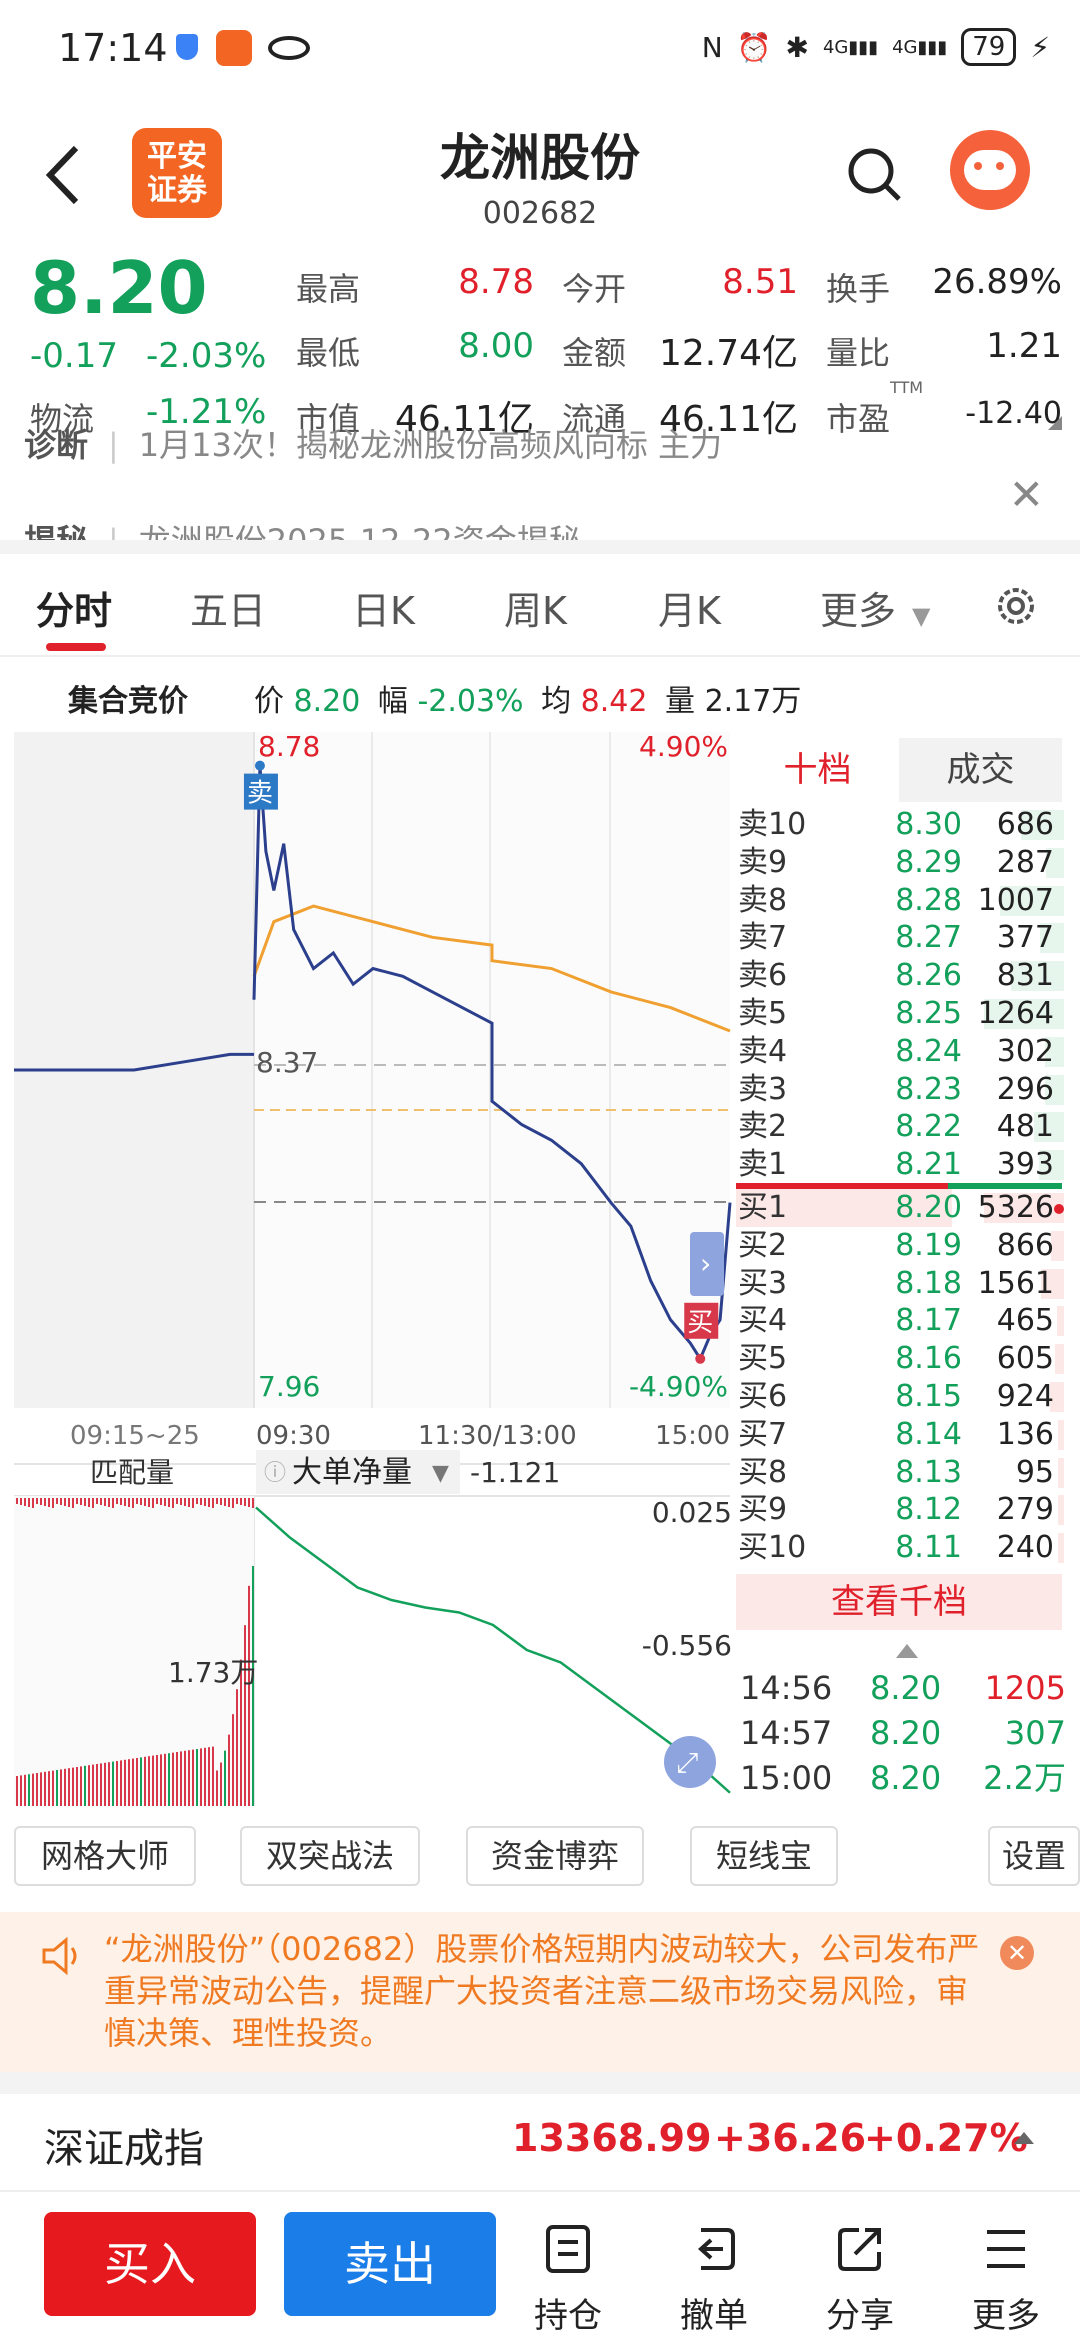  What do you see at coordinates (1040, 47) in the screenshot?
I see `charging-icon: ⚡` at bounding box center [1040, 47].